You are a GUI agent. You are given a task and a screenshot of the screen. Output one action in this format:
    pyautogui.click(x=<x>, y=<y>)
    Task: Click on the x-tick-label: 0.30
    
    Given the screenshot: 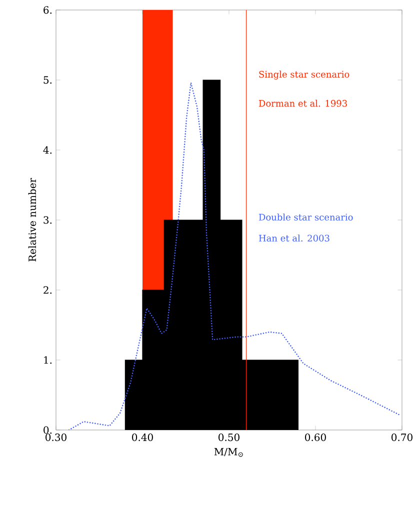 What is the action you would take?
    pyautogui.click(x=56, y=438)
    